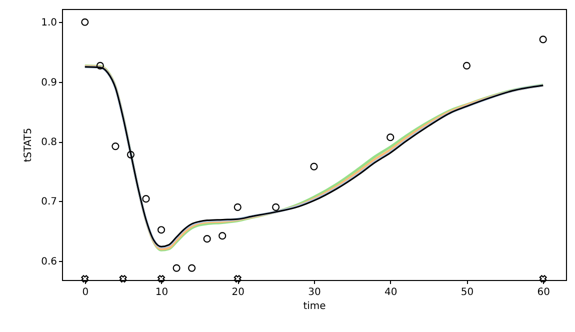  I want to click on x-tick-label: 30, so click(314, 292).